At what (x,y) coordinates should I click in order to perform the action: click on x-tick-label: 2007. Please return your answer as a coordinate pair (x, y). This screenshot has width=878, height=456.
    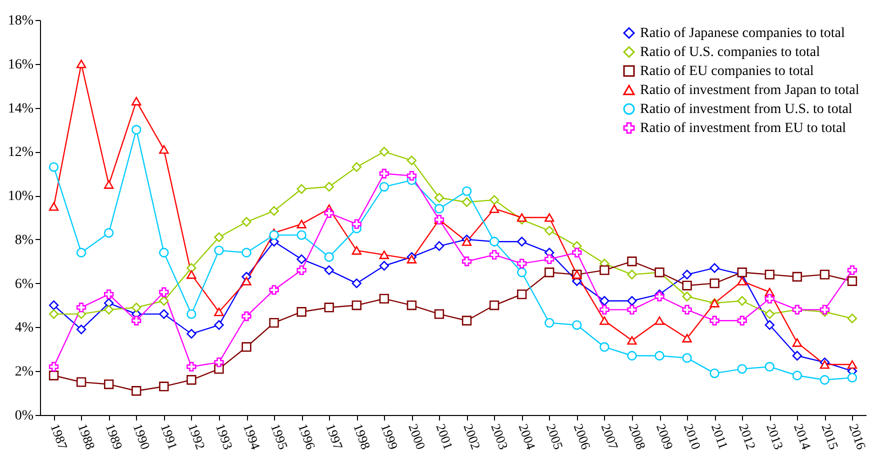
    Looking at the image, I should click on (610, 437).